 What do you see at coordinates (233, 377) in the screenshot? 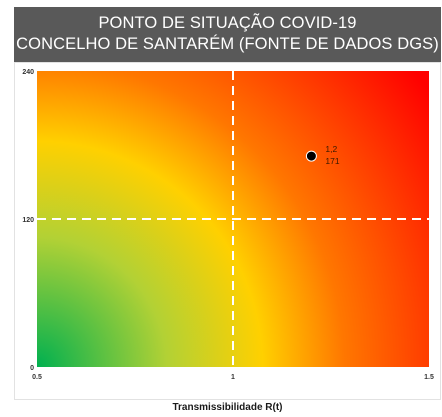
I see `x-tick-label: 1` at bounding box center [233, 377].